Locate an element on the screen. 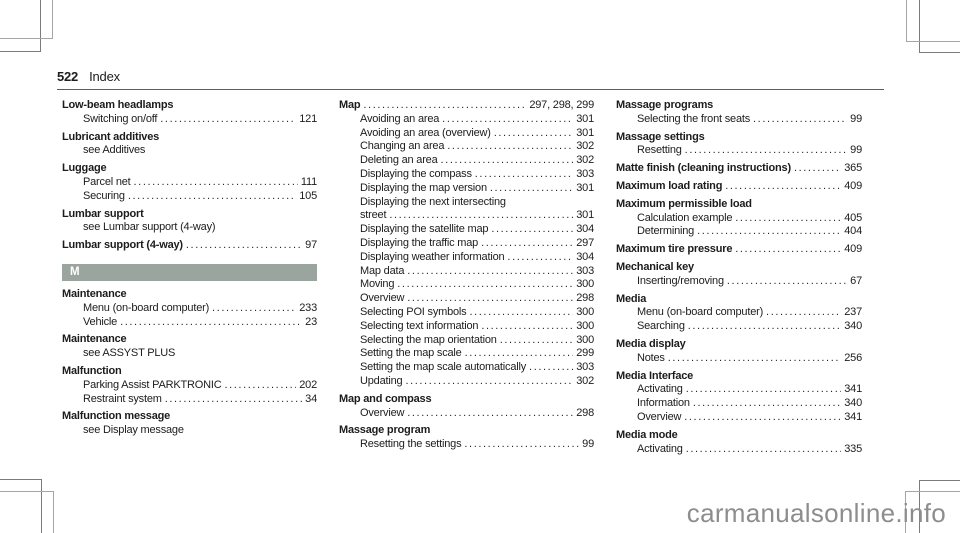  index-subentry: Setting the map scale automatically 303 is located at coordinates (466, 368).